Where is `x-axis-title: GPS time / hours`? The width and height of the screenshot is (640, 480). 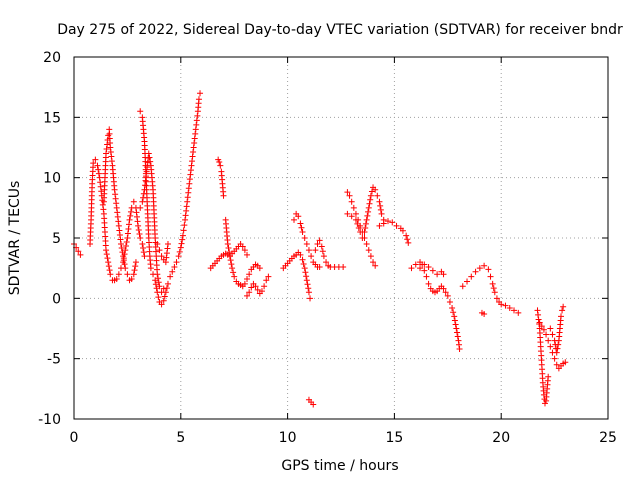 x-axis-title: GPS time / hours is located at coordinates (339, 466).